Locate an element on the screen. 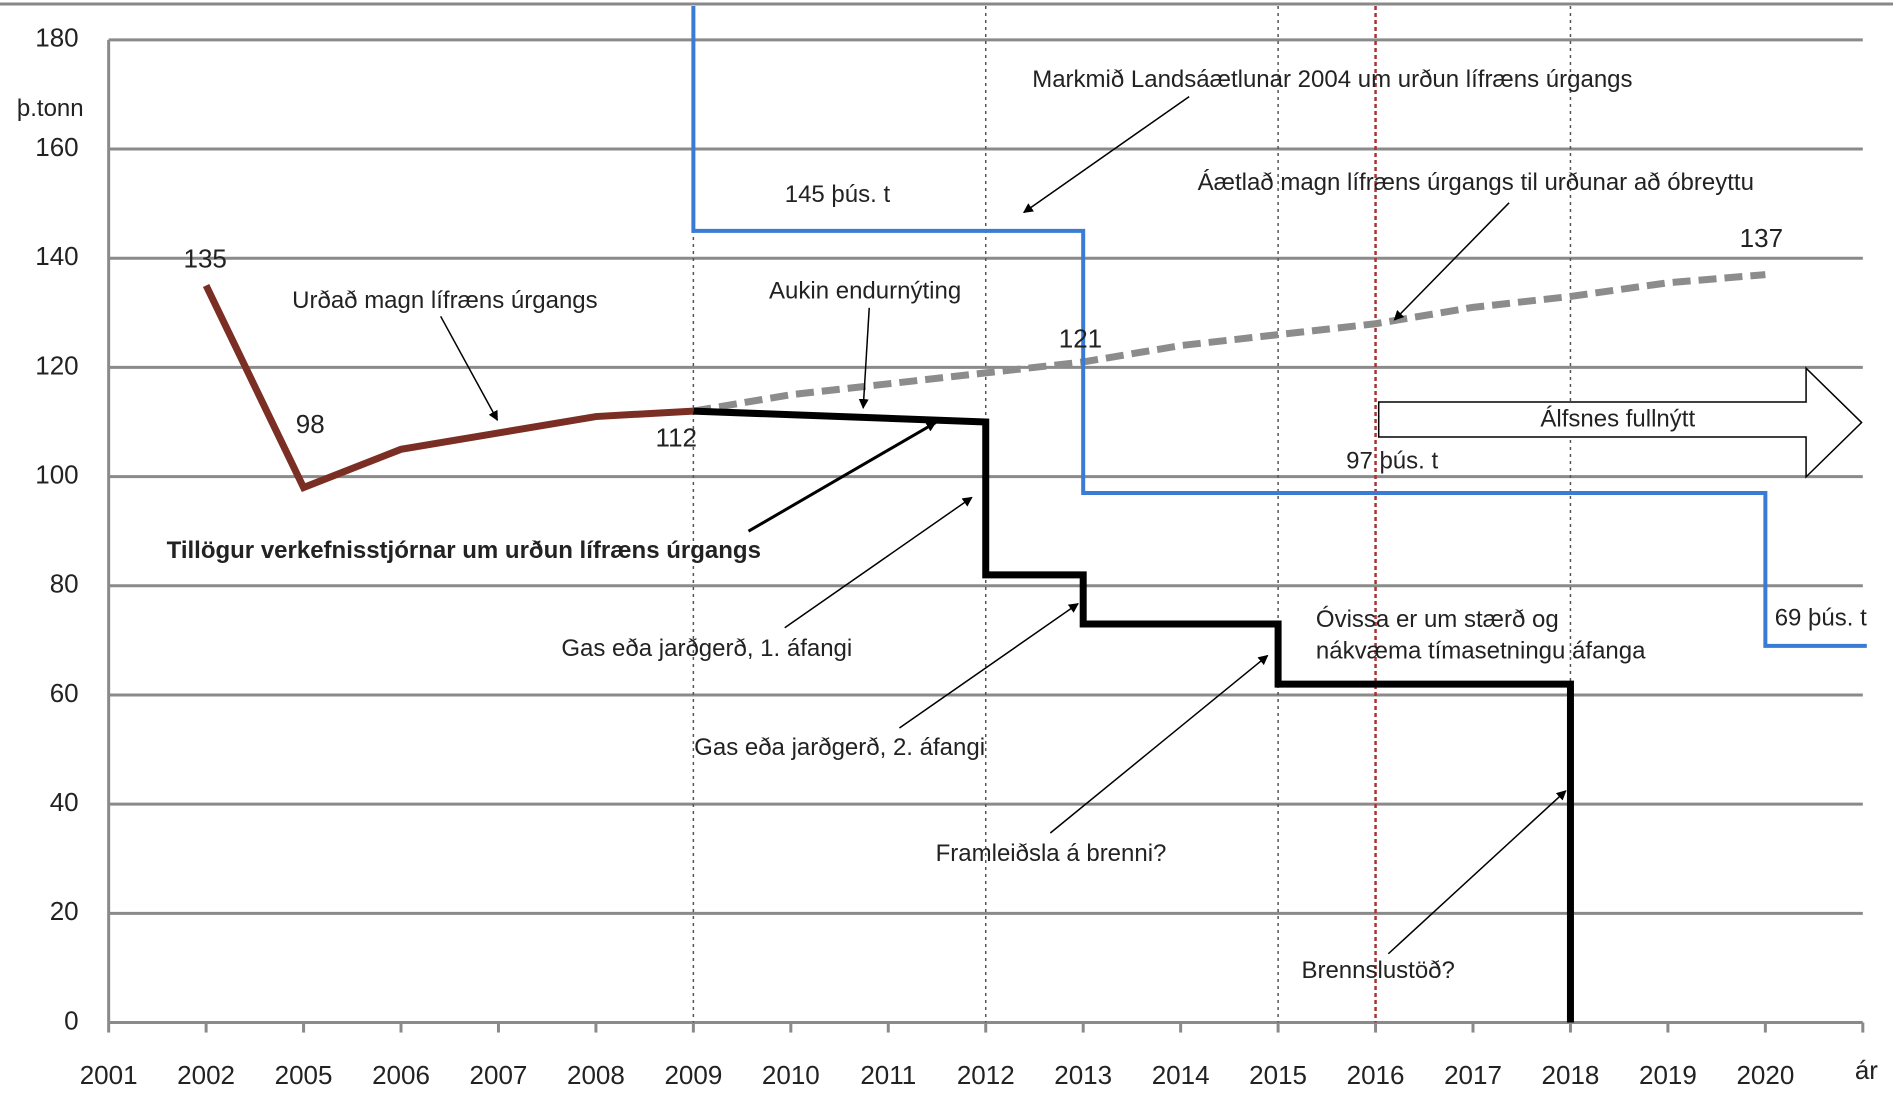 The height and width of the screenshot is (1102, 1893). x-tick-label: 2009 is located at coordinates (693, 1075).